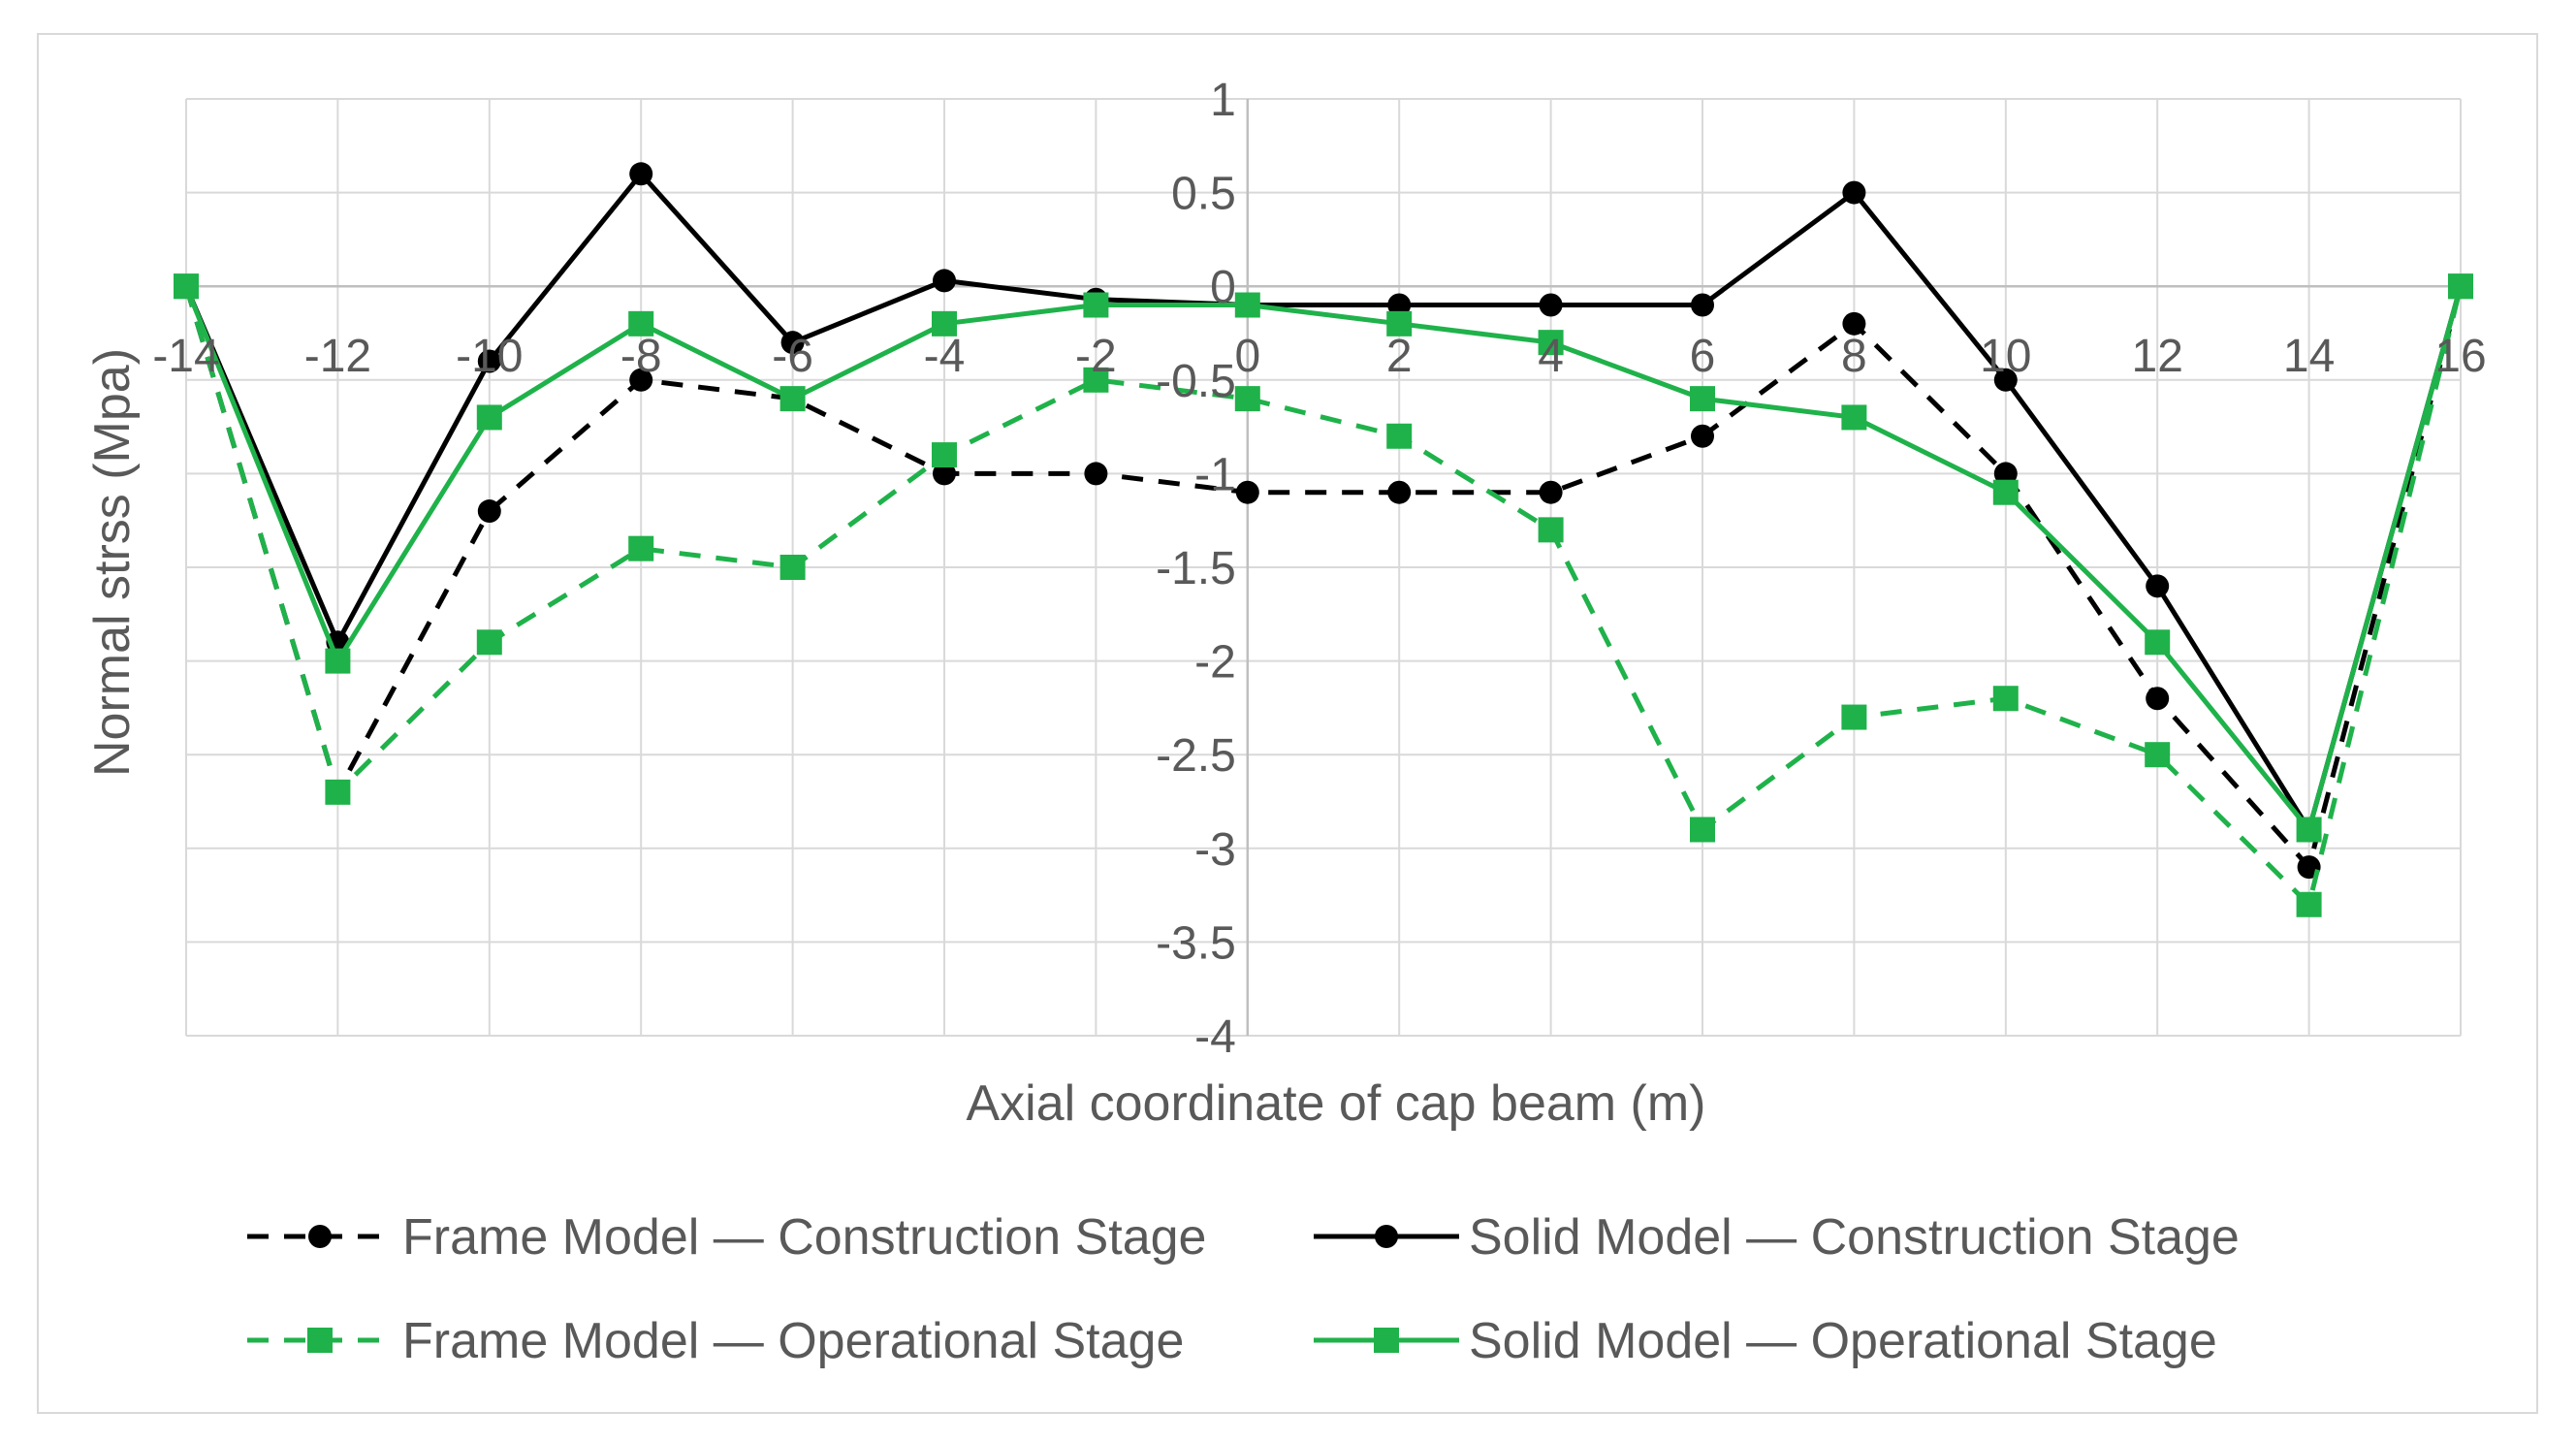  I want to click on x-tick-label: -6, so click(792, 356).